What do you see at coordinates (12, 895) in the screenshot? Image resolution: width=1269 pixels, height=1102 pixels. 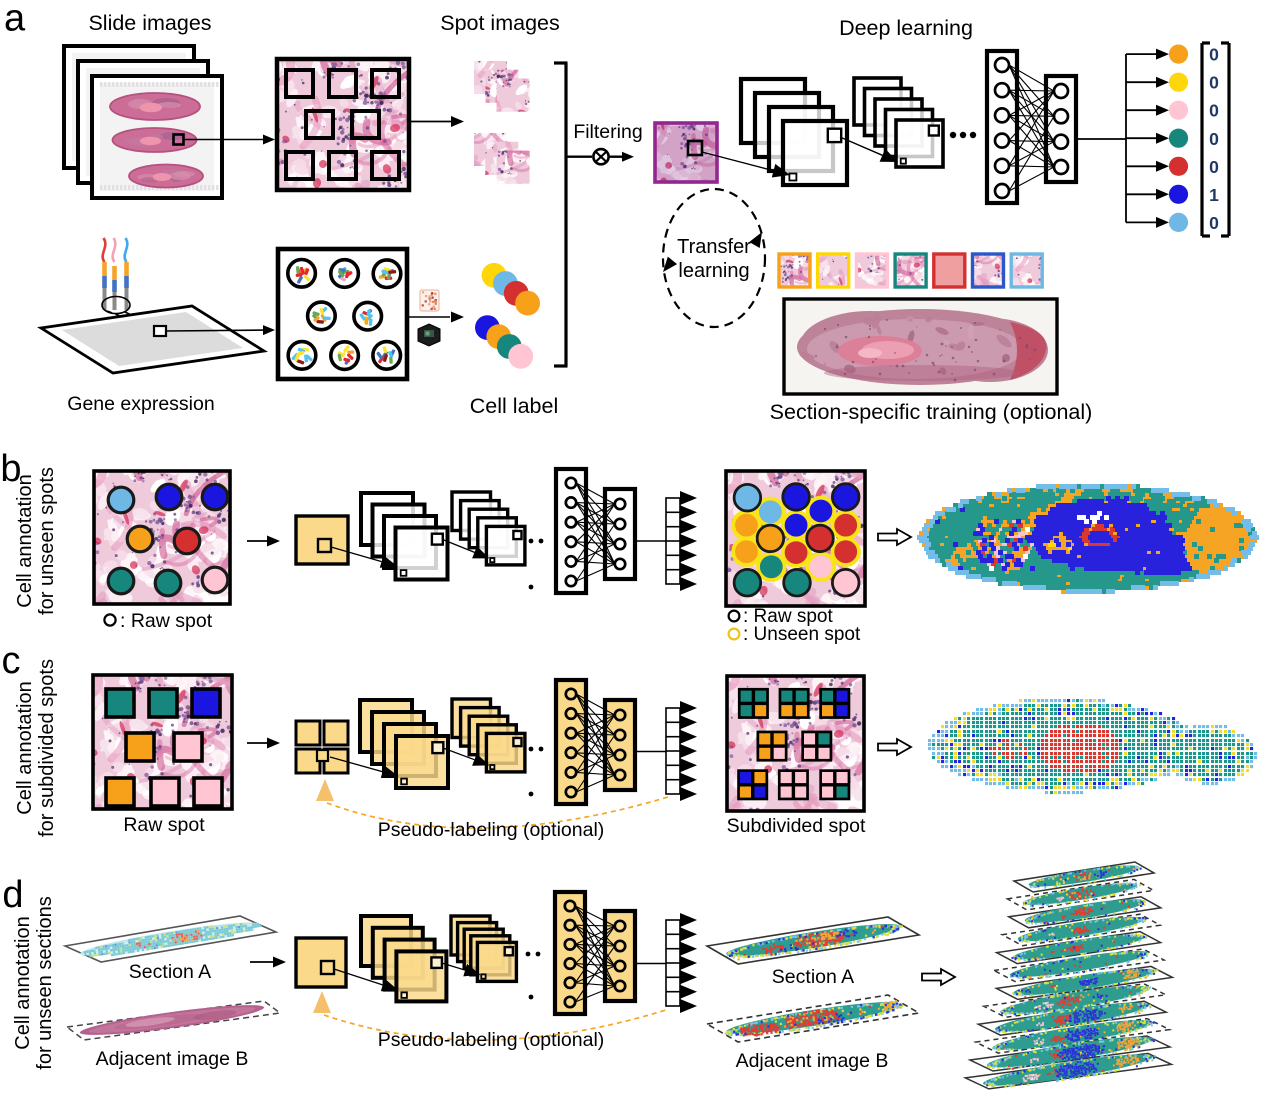 I see `svg-text: d` at bounding box center [12, 895].